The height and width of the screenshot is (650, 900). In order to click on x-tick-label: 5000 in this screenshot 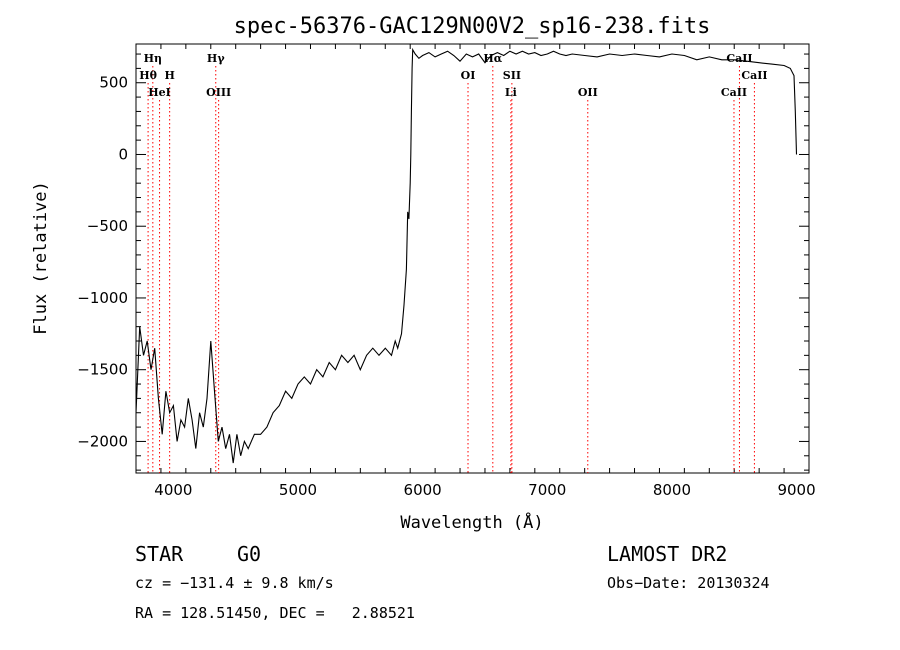, I will do `click(298, 490)`.